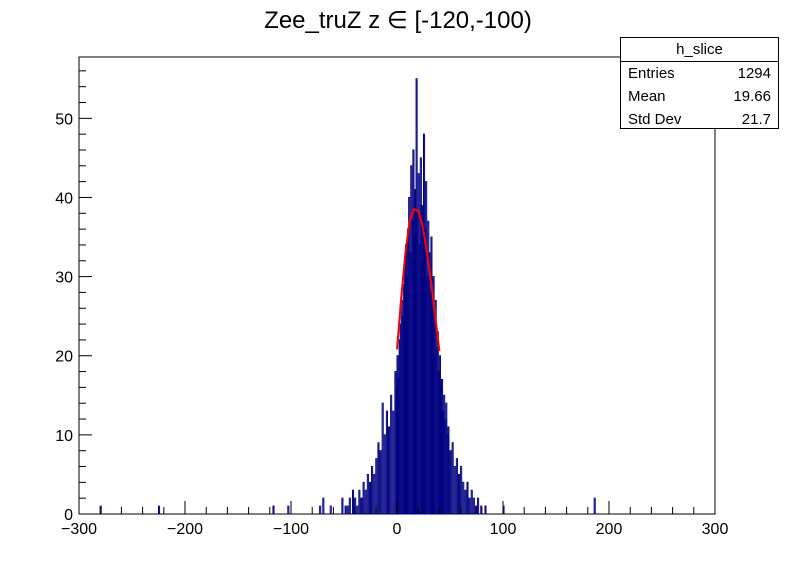 The height and width of the screenshot is (572, 796). What do you see at coordinates (68, 515) in the screenshot?
I see `y-tick-label: 0` at bounding box center [68, 515].